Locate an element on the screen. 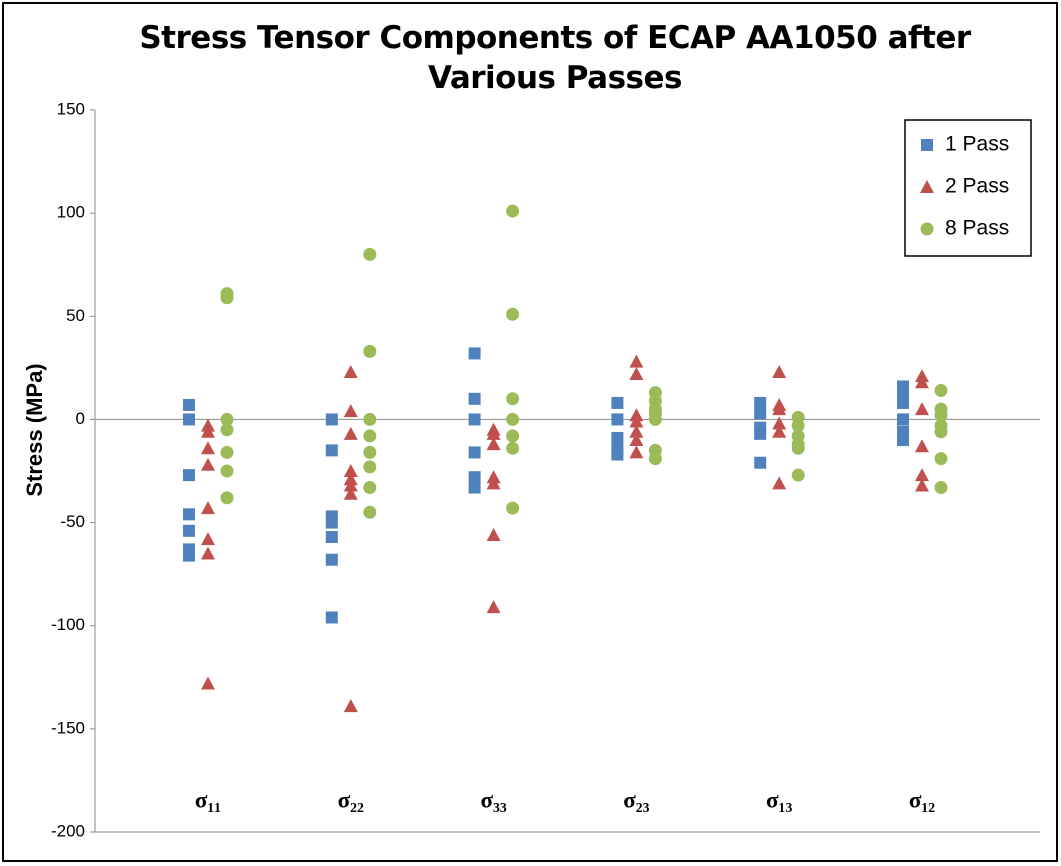 The height and width of the screenshot is (866, 1061). y-tick-label: 0 is located at coordinates (80, 418).